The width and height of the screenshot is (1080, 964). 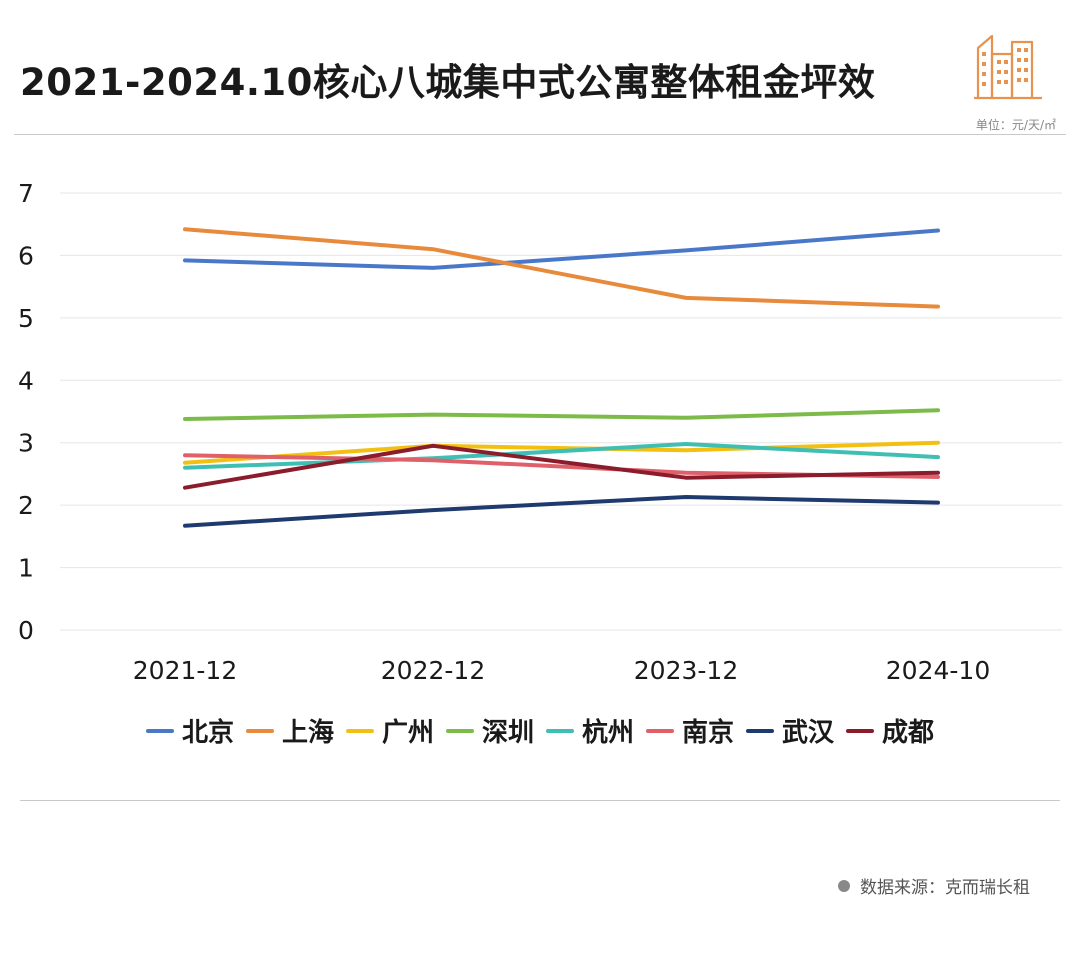 I want to click on y-tick-label: 4, so click(x=26, y=380).